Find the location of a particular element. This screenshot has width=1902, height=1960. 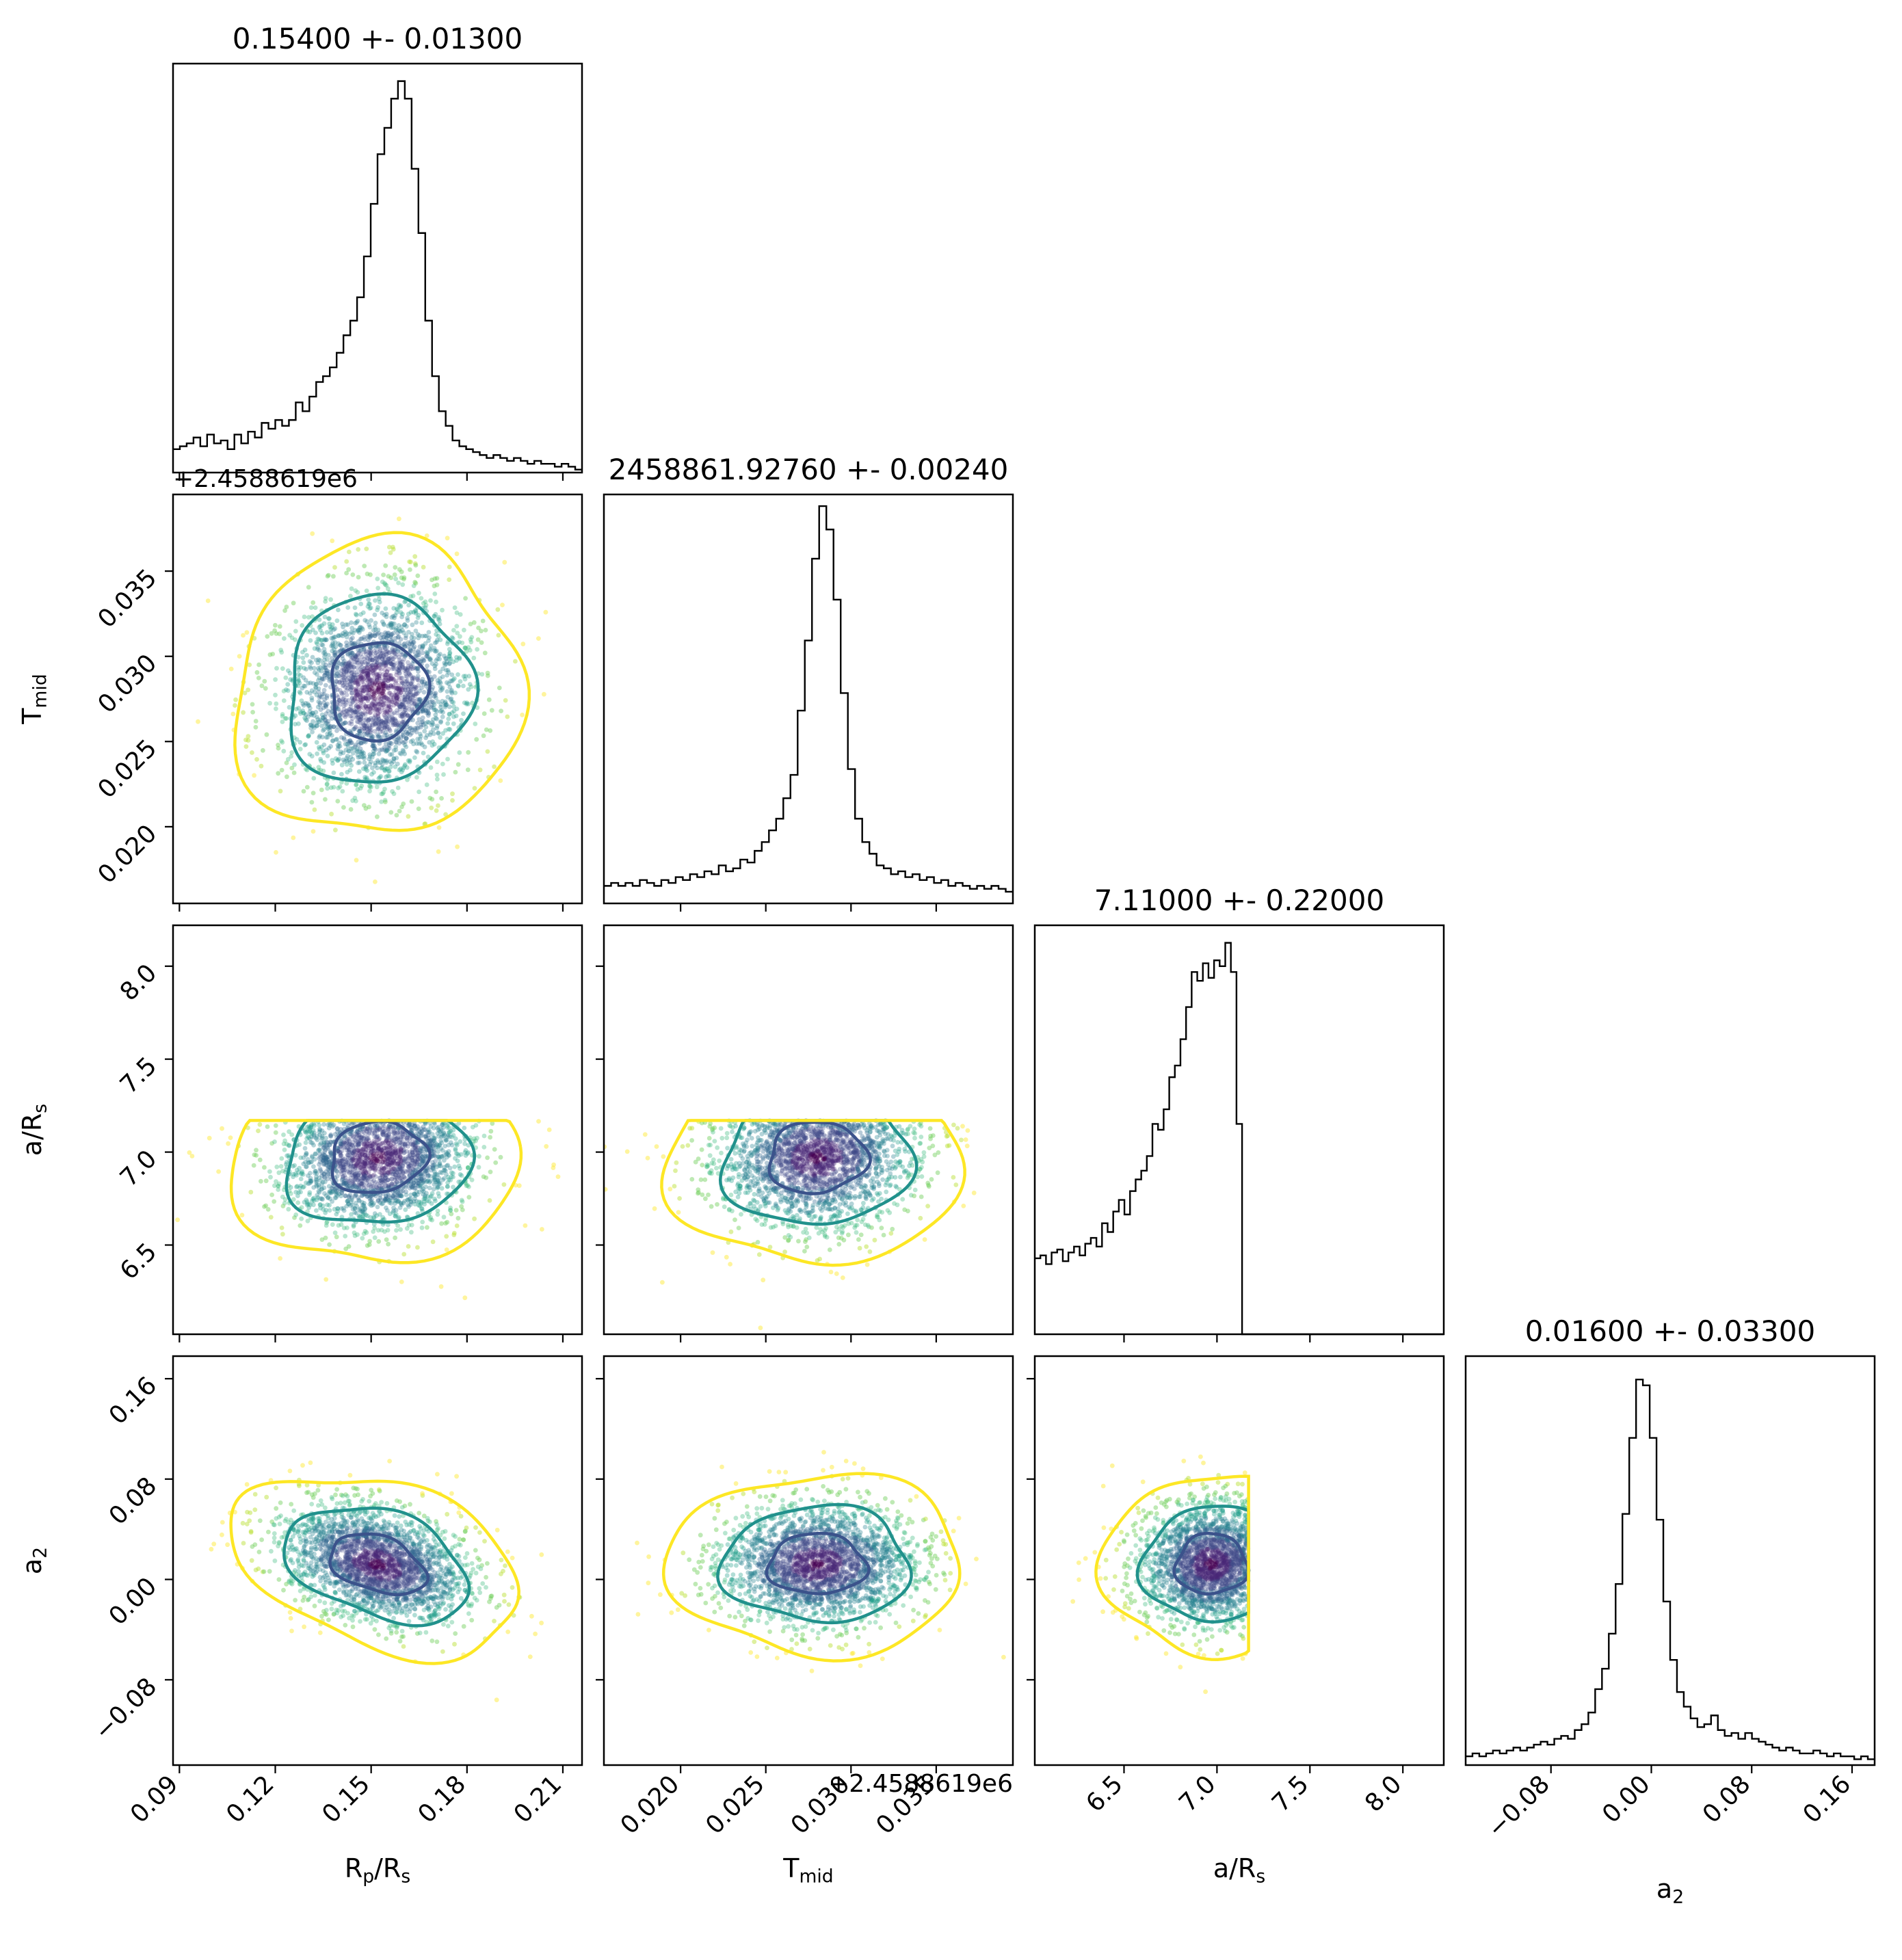

panel-a2-vs-rp: 0.09 0.12 0.15 0.18 0.21 −0.08 0.00 0.08 0.16 is located at coordinates (336, 1592).